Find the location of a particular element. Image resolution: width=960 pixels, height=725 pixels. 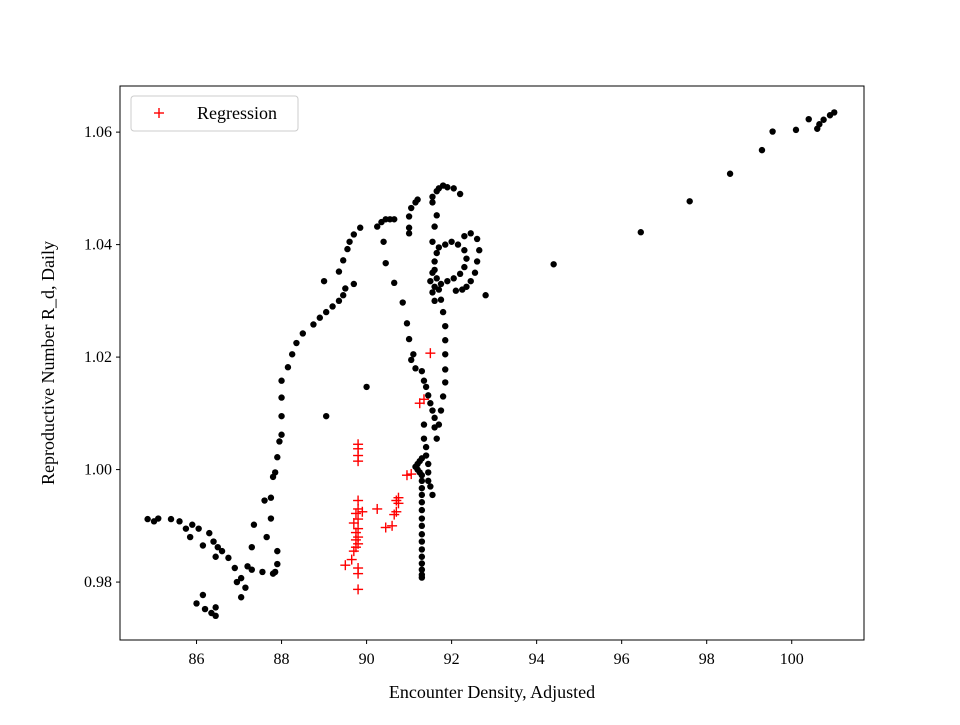

legend-marker-regression is located at coordinates (159, 113).